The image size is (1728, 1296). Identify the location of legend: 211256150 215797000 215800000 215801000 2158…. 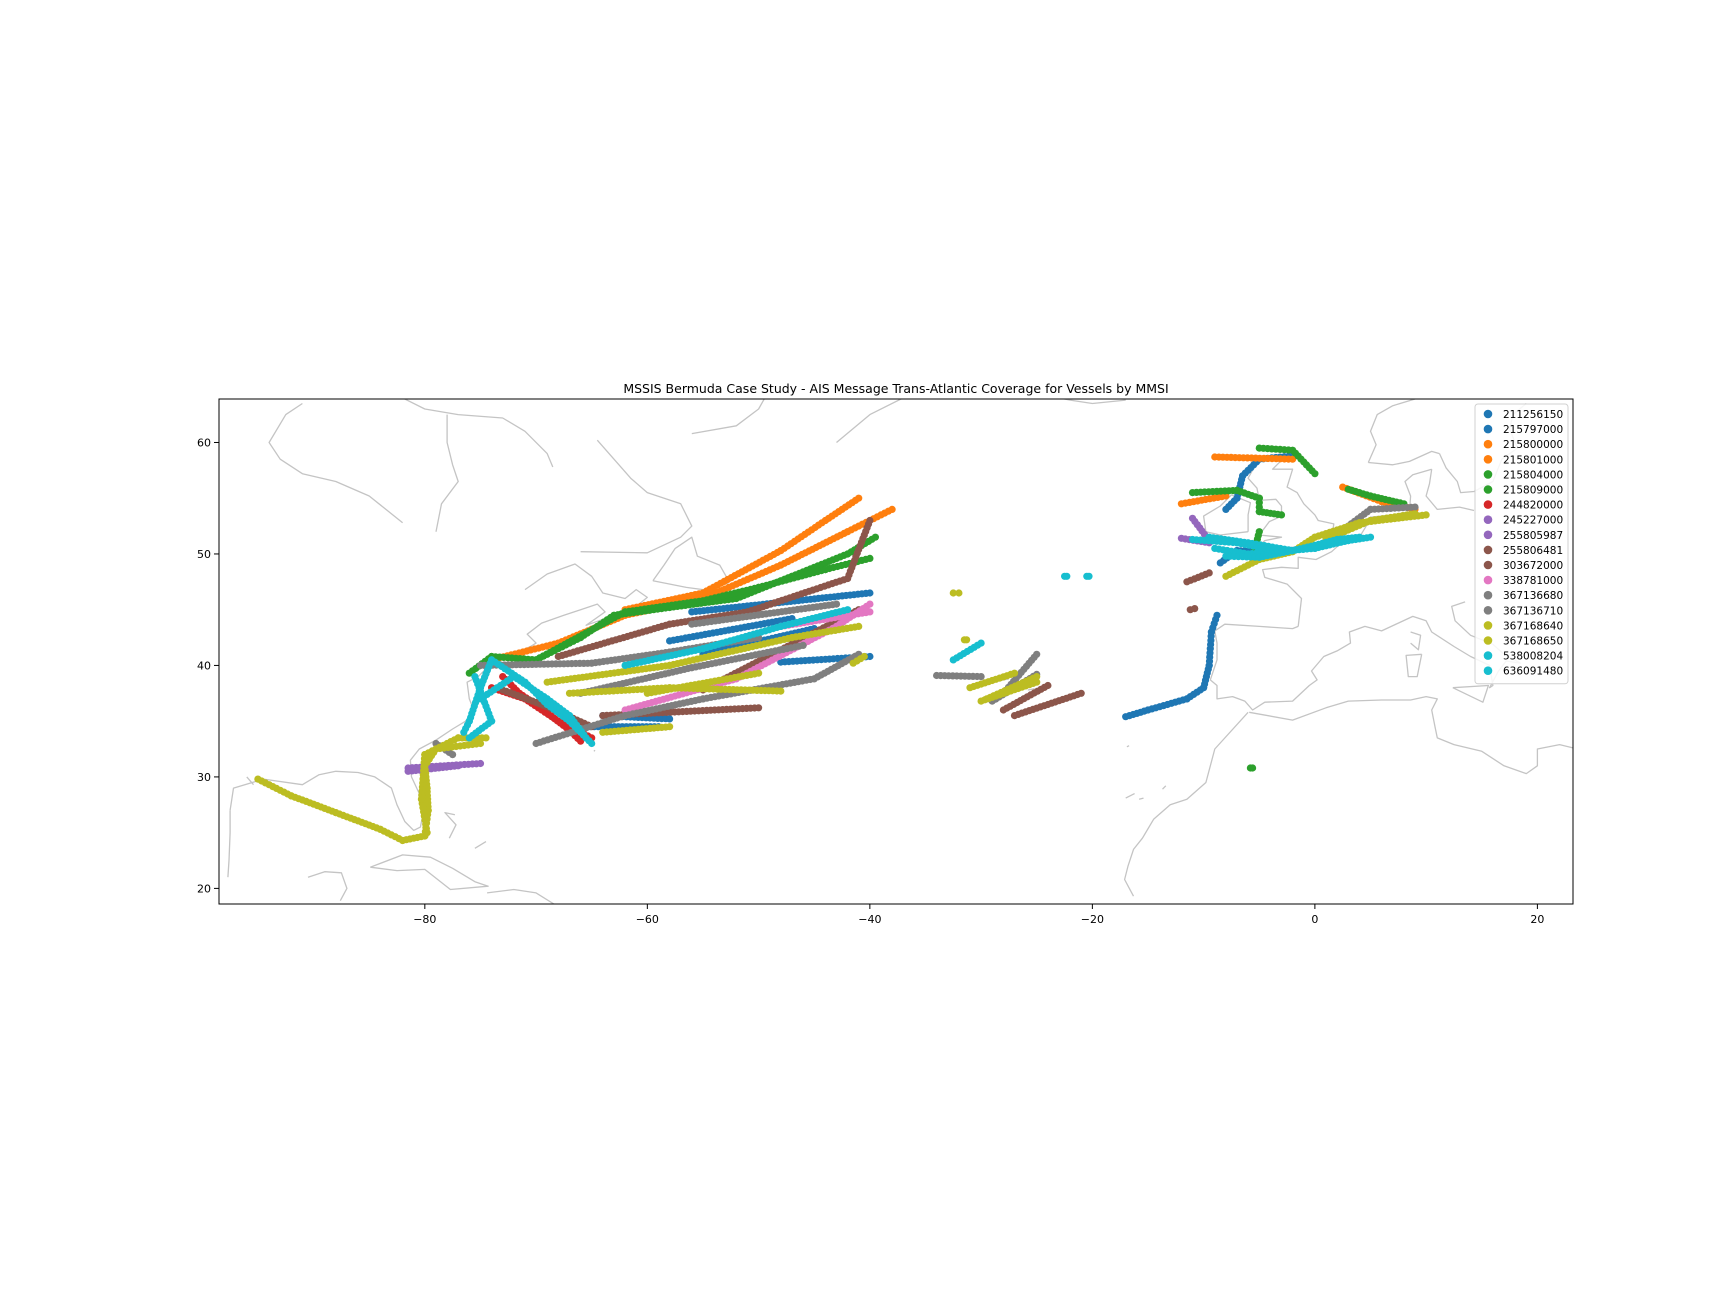
(1521, 544).